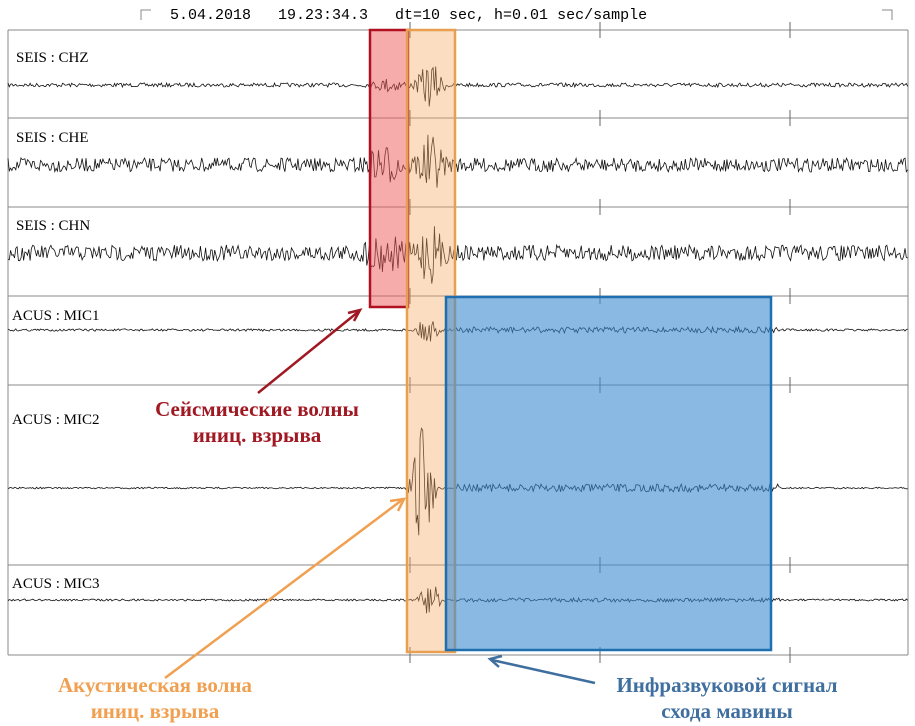 The image size is (915, 726). Describe the element at coordinates (56, 316) in the screenshot. I see `channel-label: ACUS : MIC1` at that location.